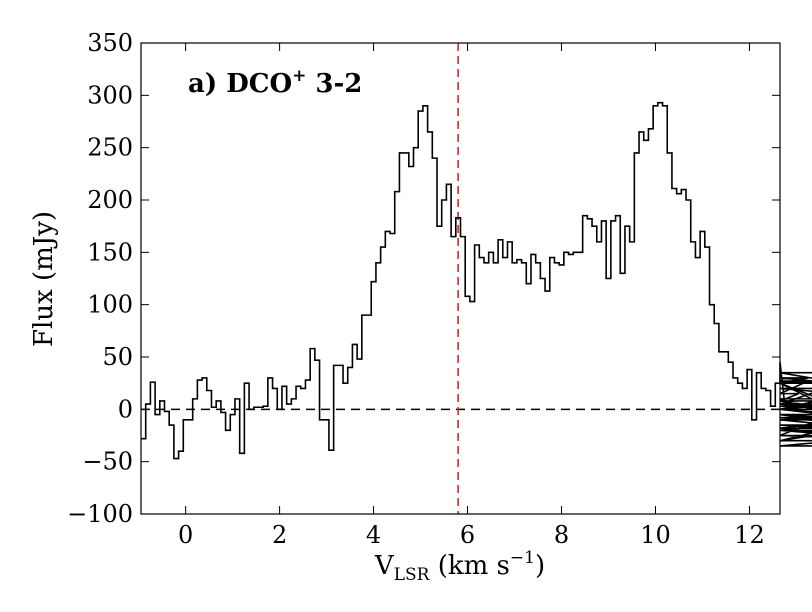 This screenshot has width=812, height=612. Describe the element at coordinates (384, 566) in the screenshot. I see `x-axis-title-main: V` at that location.